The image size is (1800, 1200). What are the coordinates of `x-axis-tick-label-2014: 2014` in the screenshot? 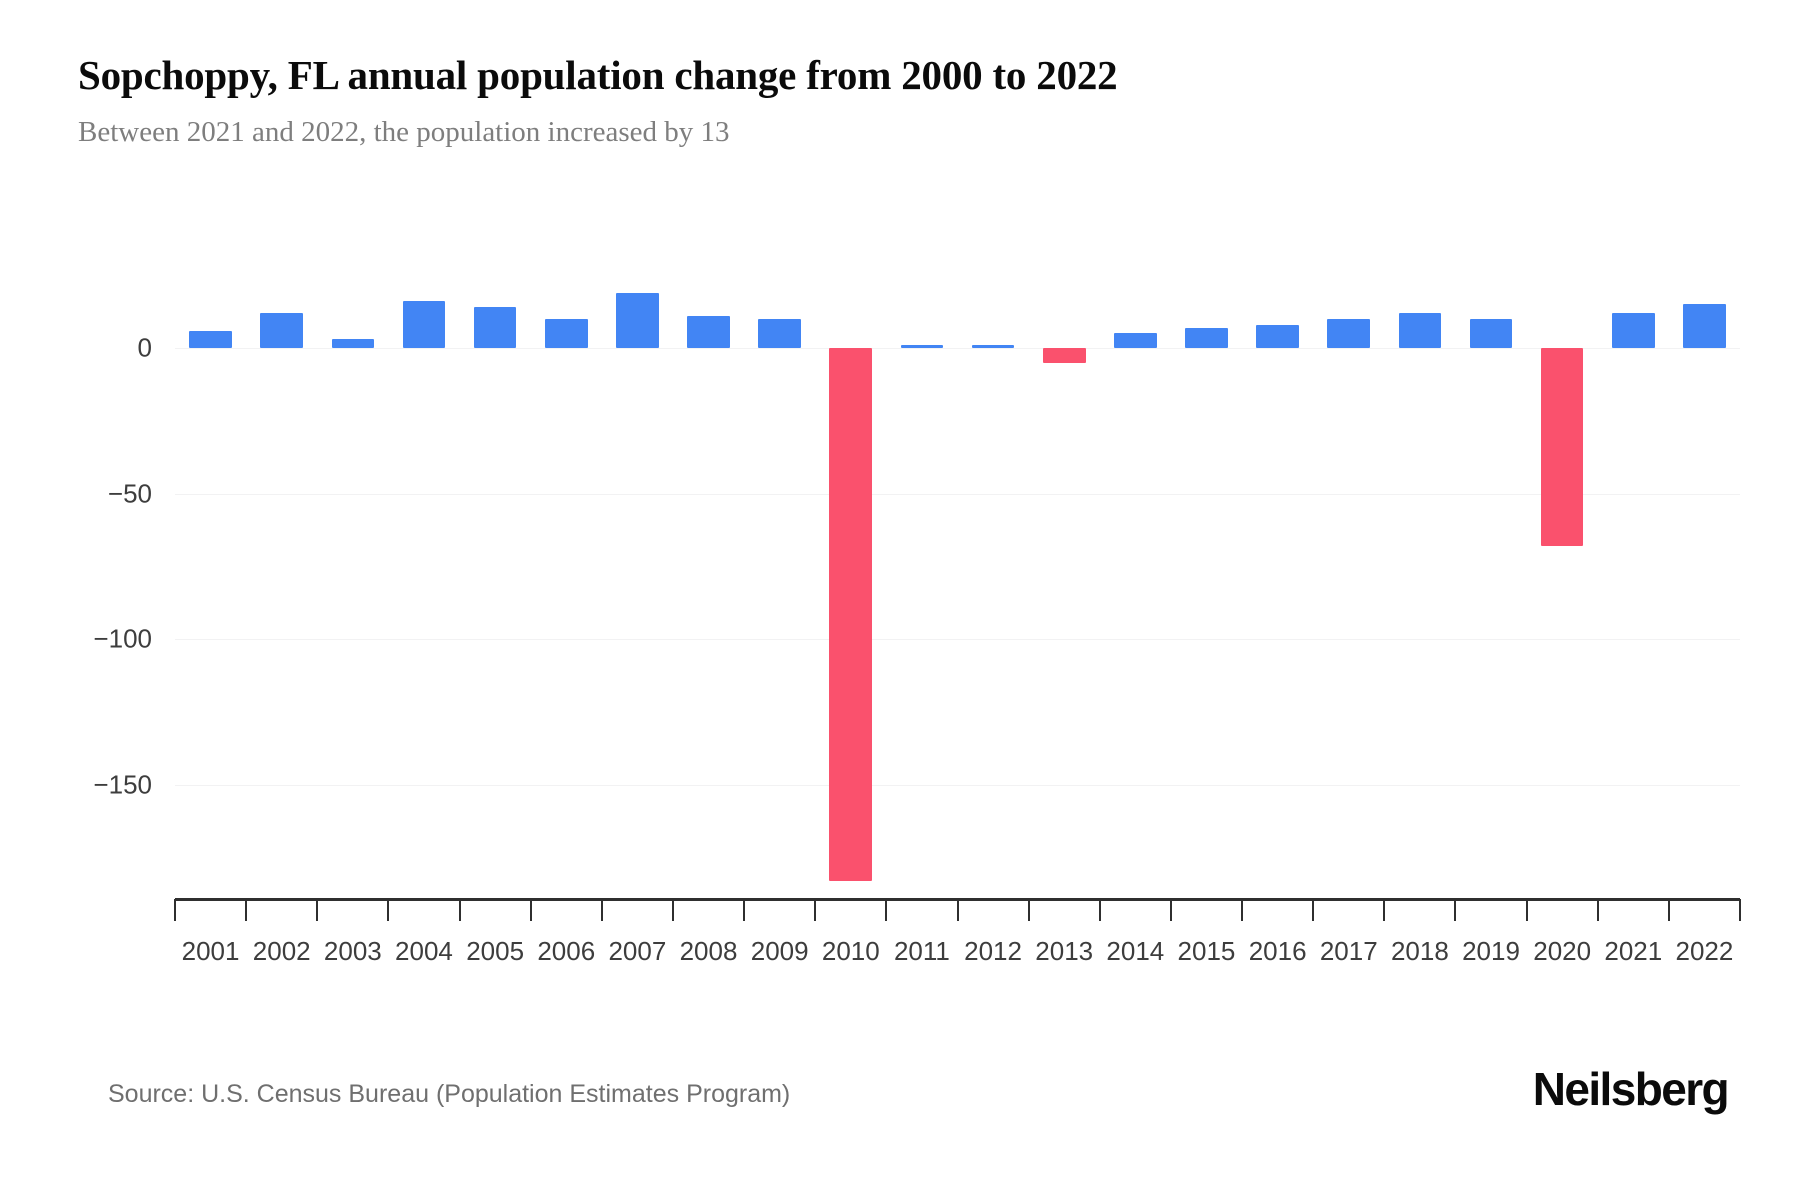 It's located at (1135, 951).